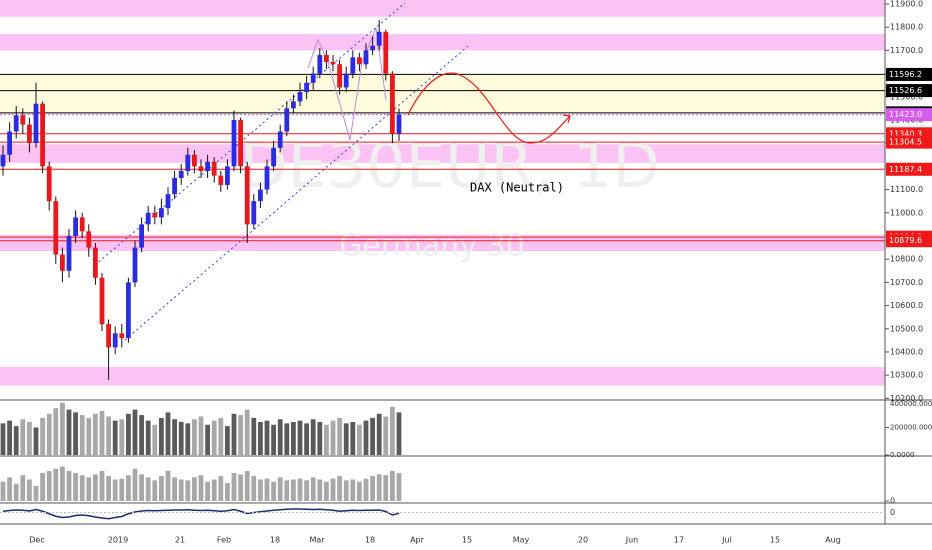 Image resolution: width=932 pixels, height=550 pixels. What do you see at coordinates (906, 398) in the screenshot?
I see `y-tick-label: 10200.0` at bounding box center [906, 398].